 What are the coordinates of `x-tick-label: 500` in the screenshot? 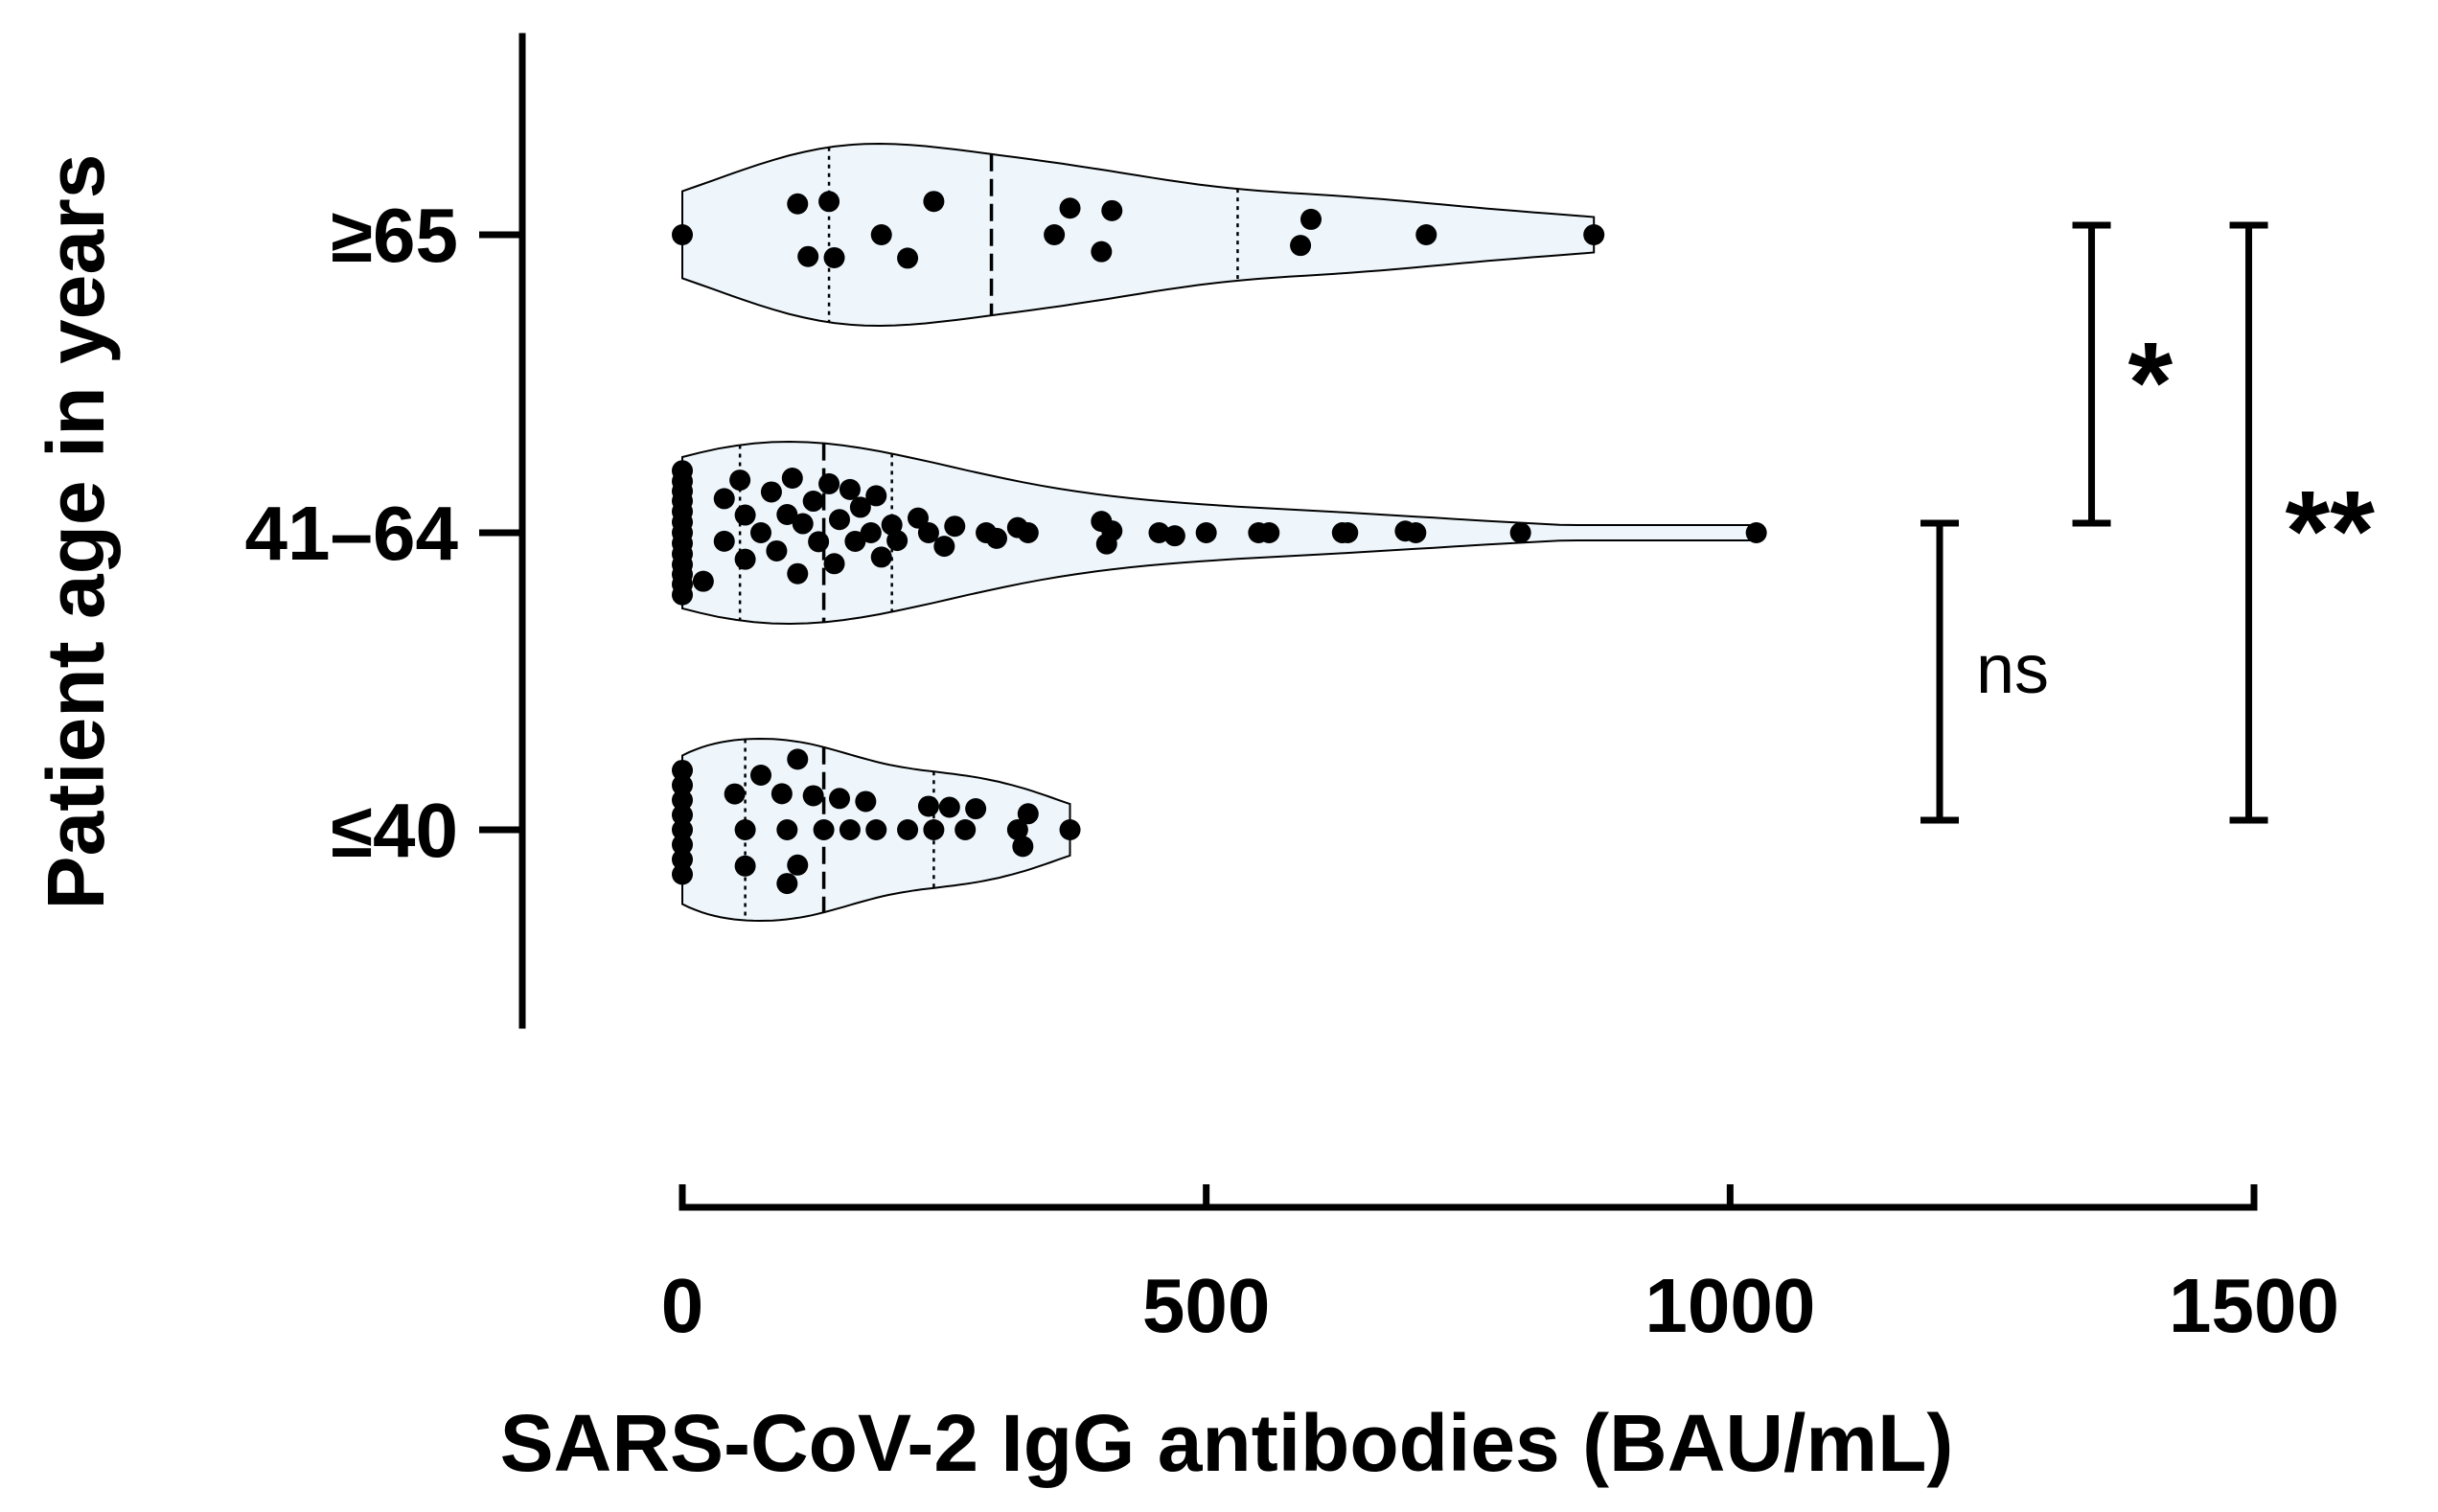 It's located at (1206, 1305).